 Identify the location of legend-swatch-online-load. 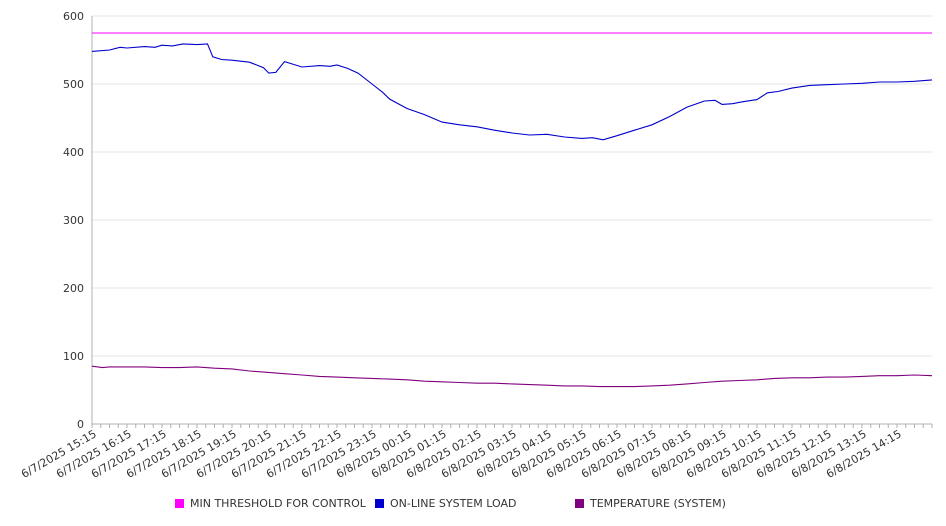
(379, 503).